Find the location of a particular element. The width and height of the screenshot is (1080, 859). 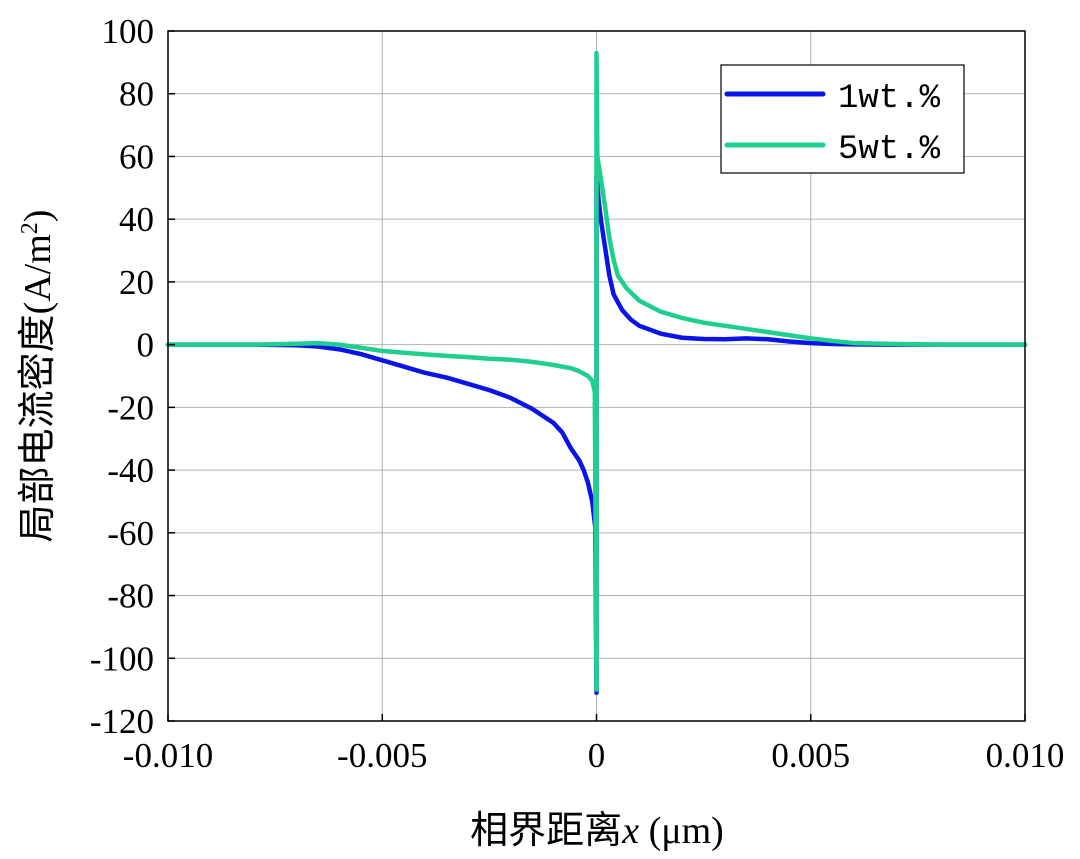

x-tick-label: 0.005 is located at coordinates (810, 755).